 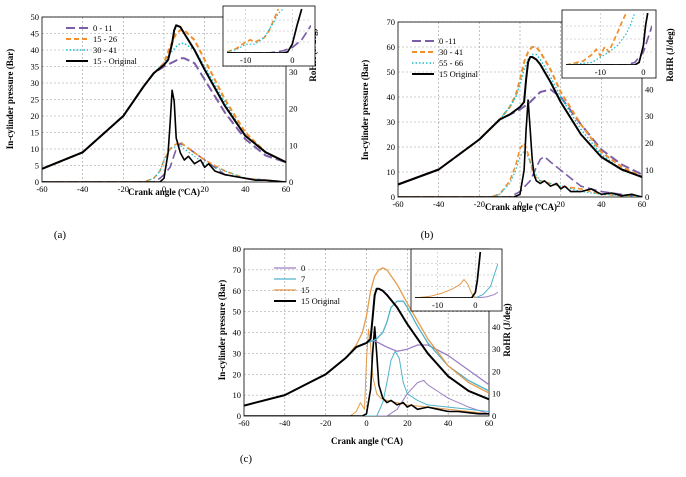 I want to click on y2-axis-label: RoHR (J/deg), so click(x=670, y=54).